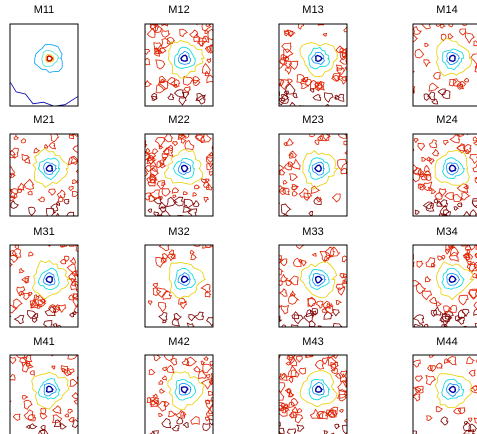 This screenshot has height=434, width=477. What do you see at coordinates (44, 10) in the screenshot?
I see `panel-title: M11` at bounding box center [44, 10].